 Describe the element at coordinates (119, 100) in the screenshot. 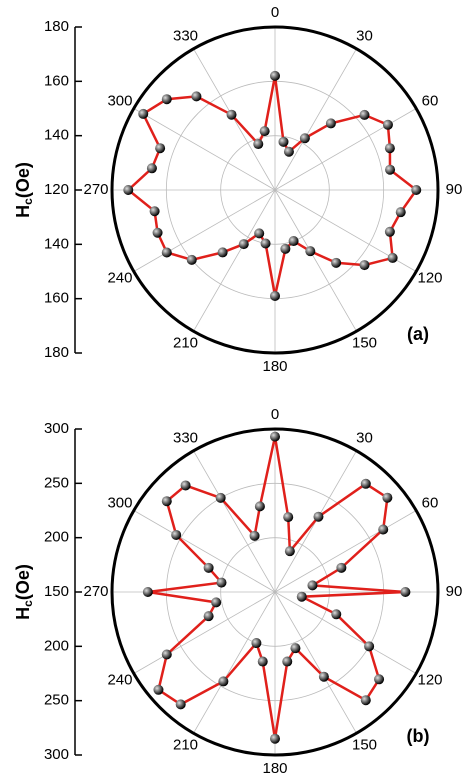

I see `angle-label: 300` at that location.